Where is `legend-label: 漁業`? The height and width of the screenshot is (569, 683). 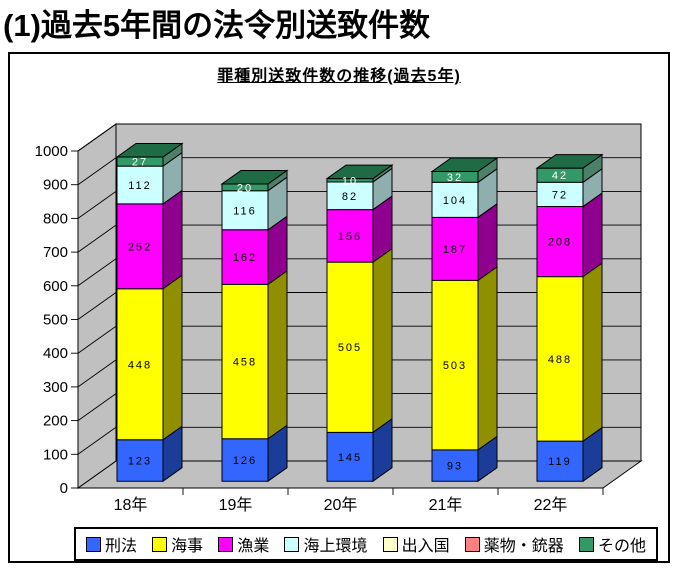 legend-label: 漁業 is located at coordinates (253, 546).